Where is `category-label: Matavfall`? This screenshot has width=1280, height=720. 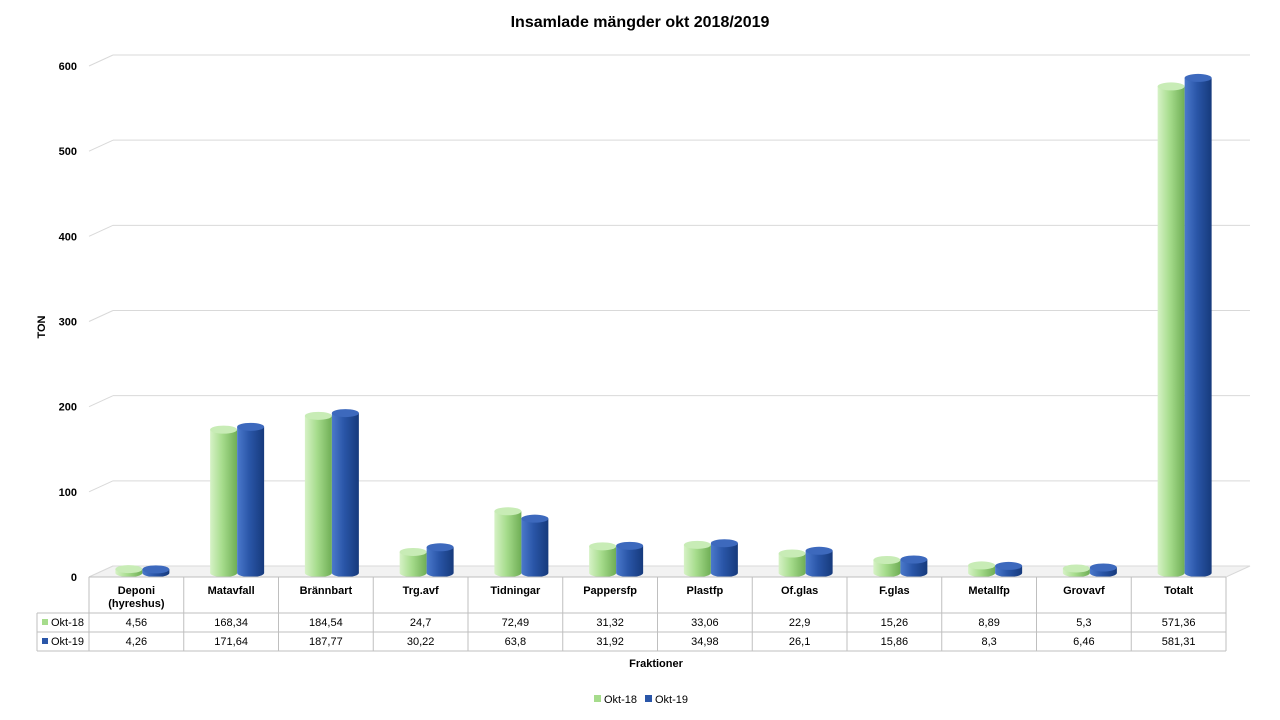
category-label: Matavfall is located at coordinates (231, 591).